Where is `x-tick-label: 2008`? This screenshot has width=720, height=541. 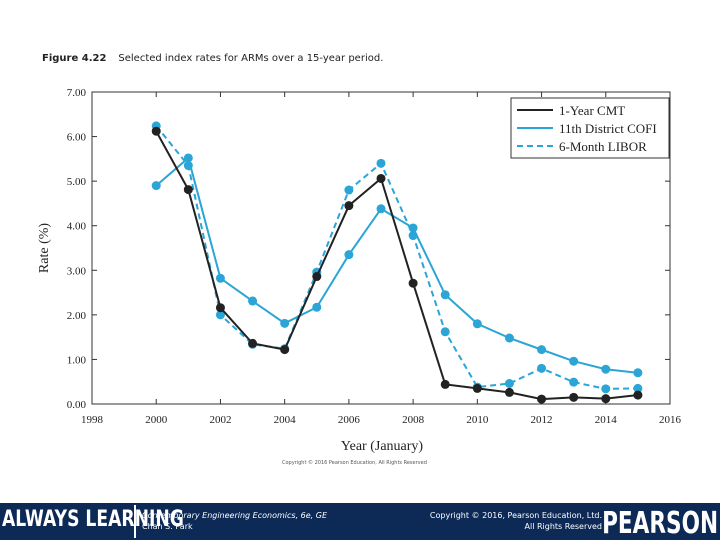
x-tick-label: 2008 is located at coordinates (413, 420).